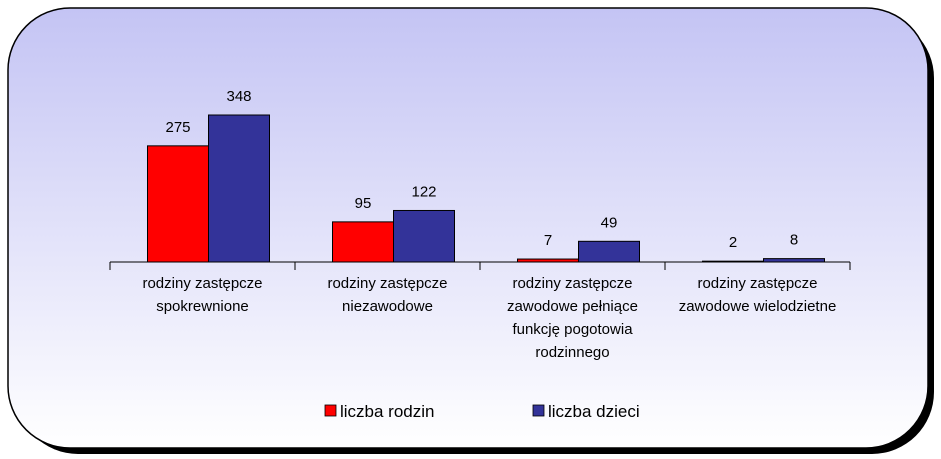 The image size is (941, 459). Describe the element at coordinates (177, 127) in the screenshot. I see `data-label: 275` at that location.